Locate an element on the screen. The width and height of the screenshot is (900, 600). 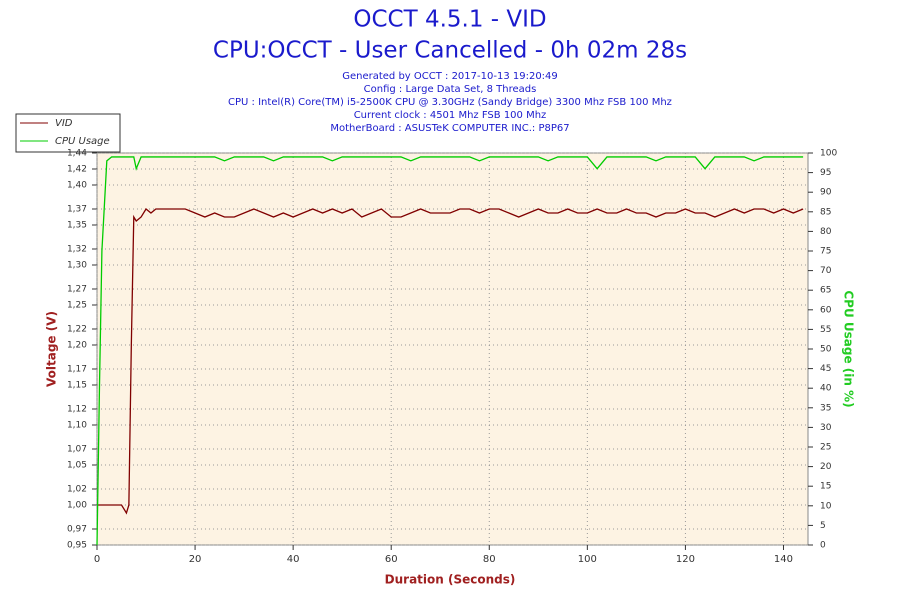
y2-tick-label: 40 is located at coordinates (826, 389).